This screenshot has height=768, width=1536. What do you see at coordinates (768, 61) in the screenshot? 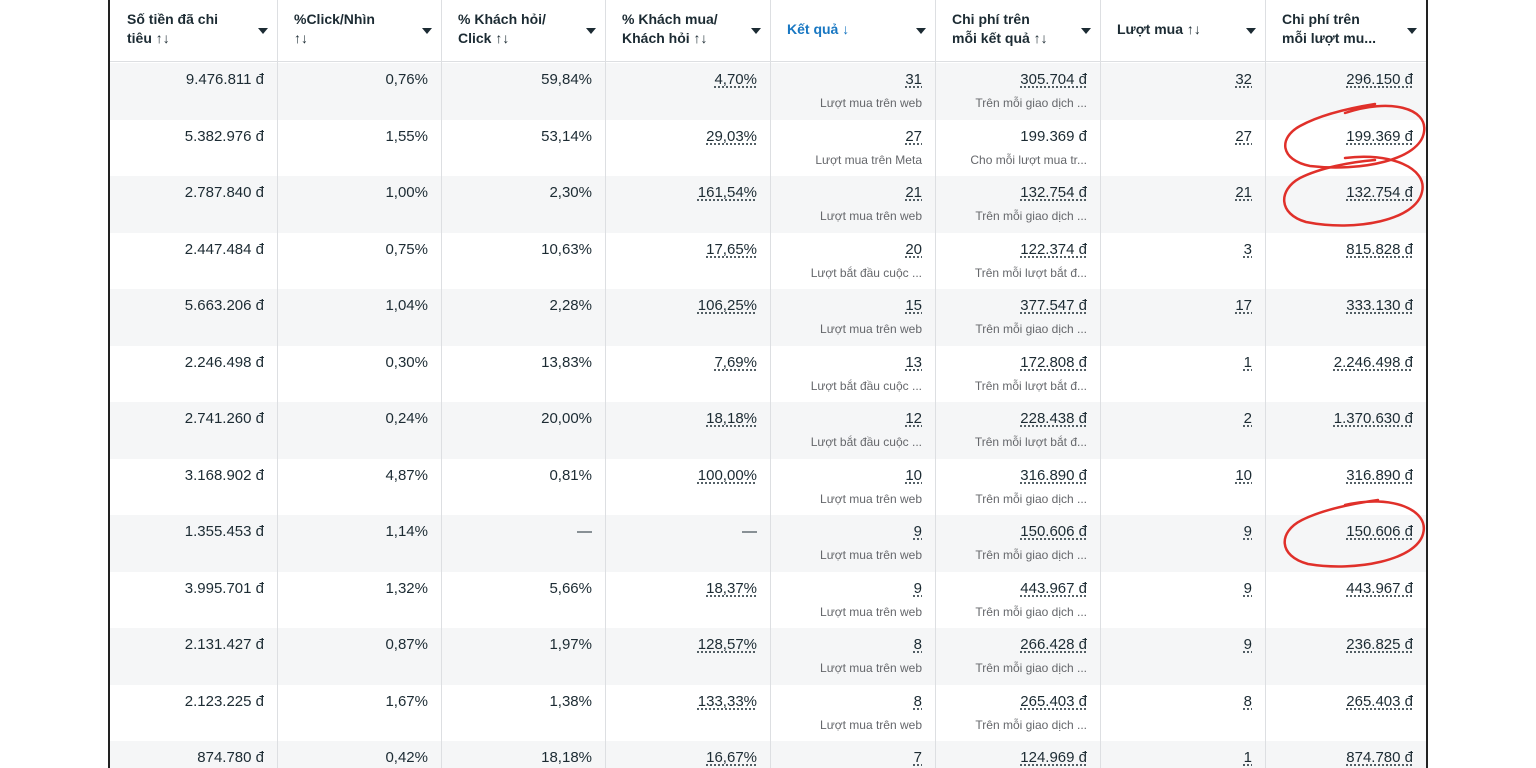
I see `header-divider` at bounding box center [768, 61].